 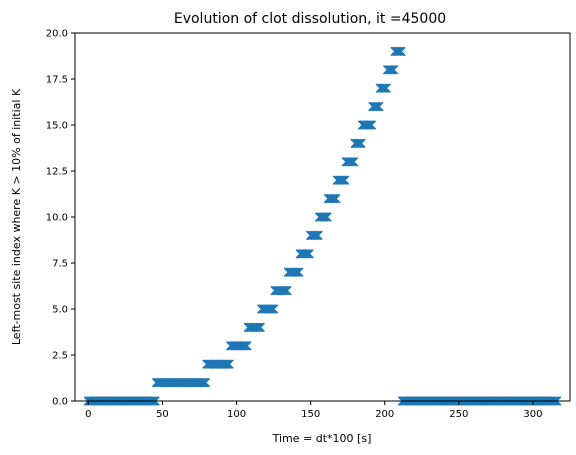 What do you see at coordinates (57, 218) in the screenshot?
I see `y-tick-label: 10.0` at bounding box center [57, 218].